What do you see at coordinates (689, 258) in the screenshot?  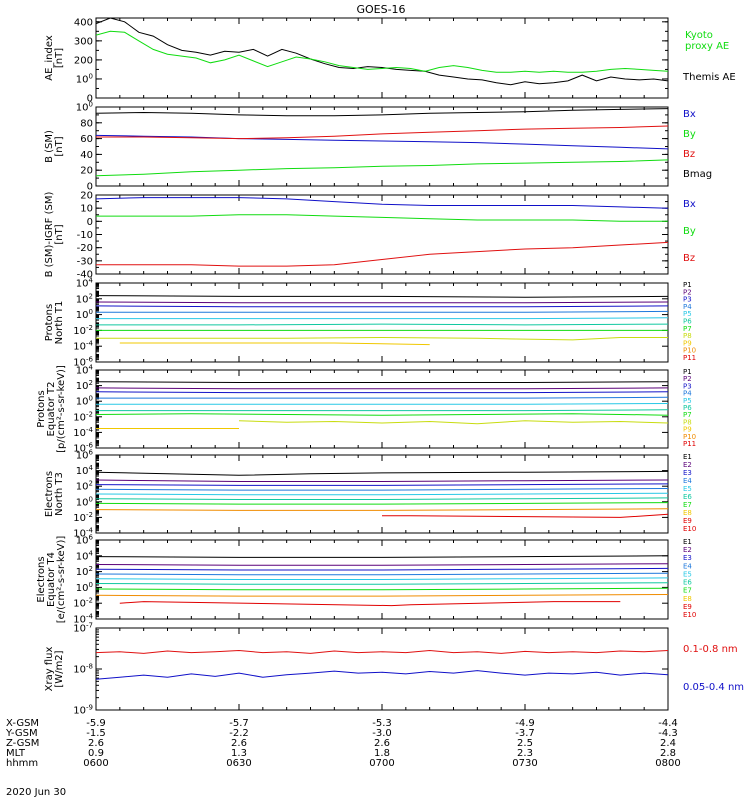 I see `legend-entry: Bz` at bounding box center [689, 258].